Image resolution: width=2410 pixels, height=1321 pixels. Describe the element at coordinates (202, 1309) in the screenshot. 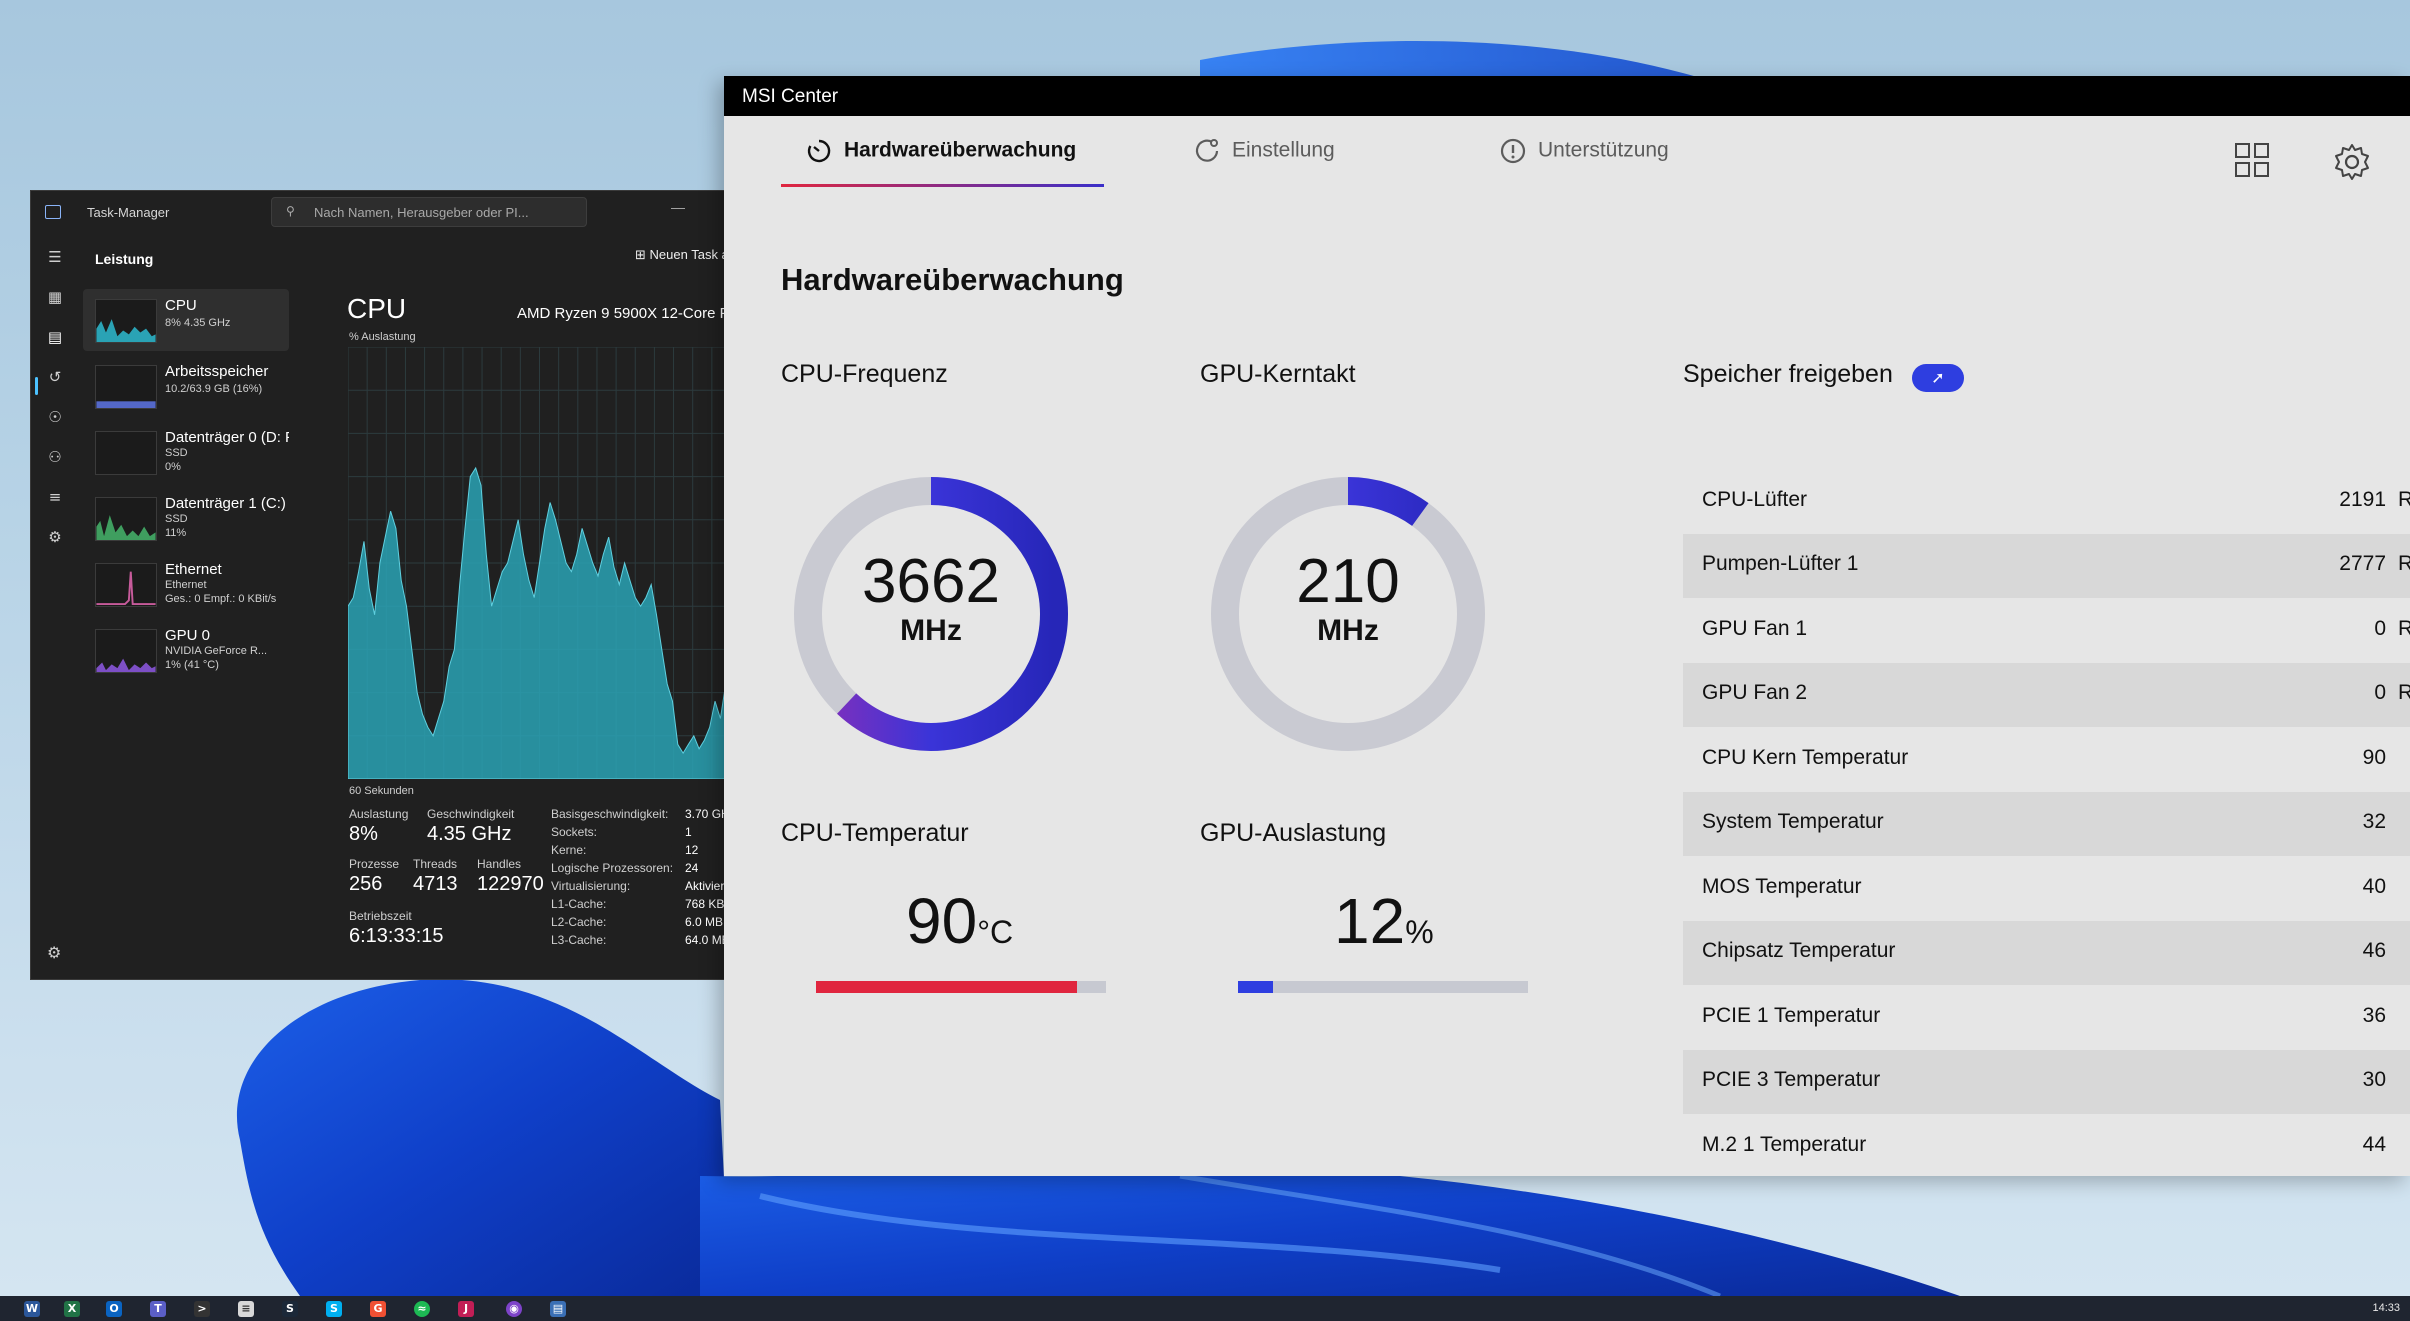

I see `terminal-icon: >` at that location.